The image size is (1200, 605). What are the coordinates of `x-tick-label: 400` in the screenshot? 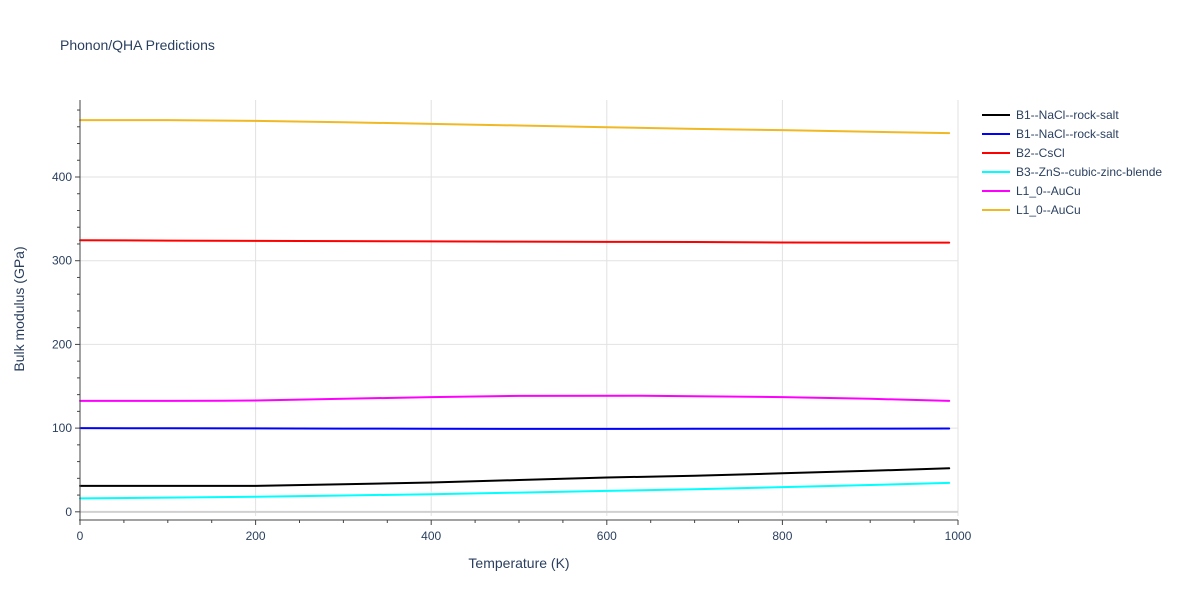 It's located at (431, 536).